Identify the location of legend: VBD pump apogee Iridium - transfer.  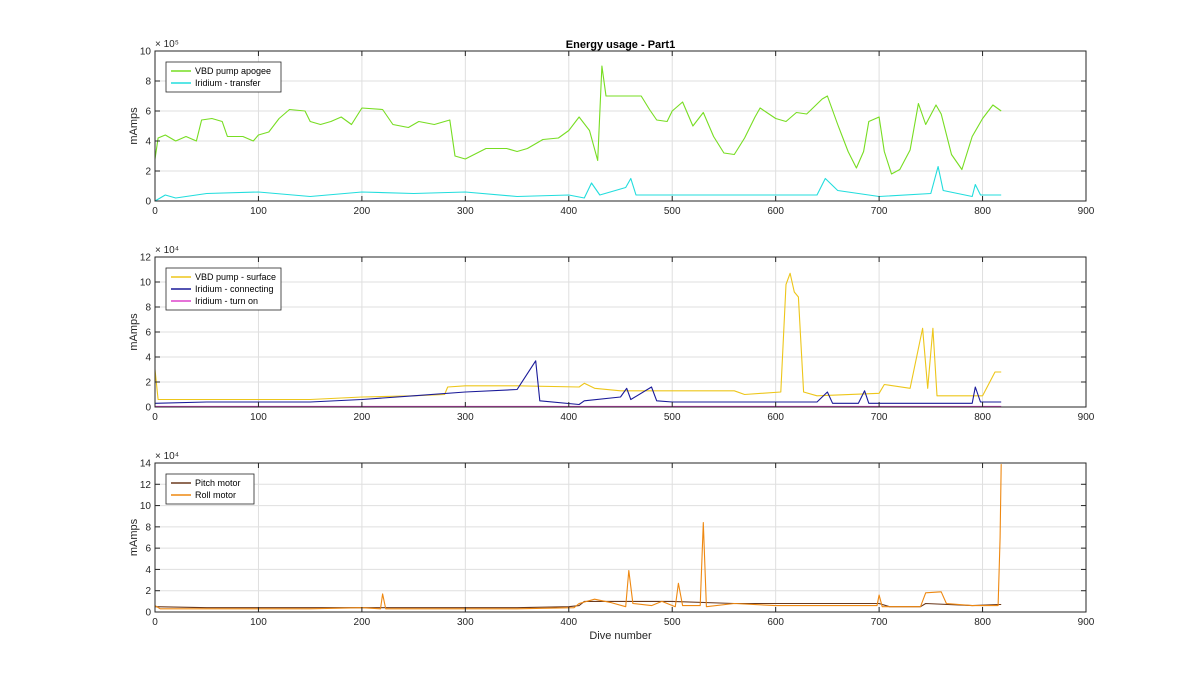
(223, 77).